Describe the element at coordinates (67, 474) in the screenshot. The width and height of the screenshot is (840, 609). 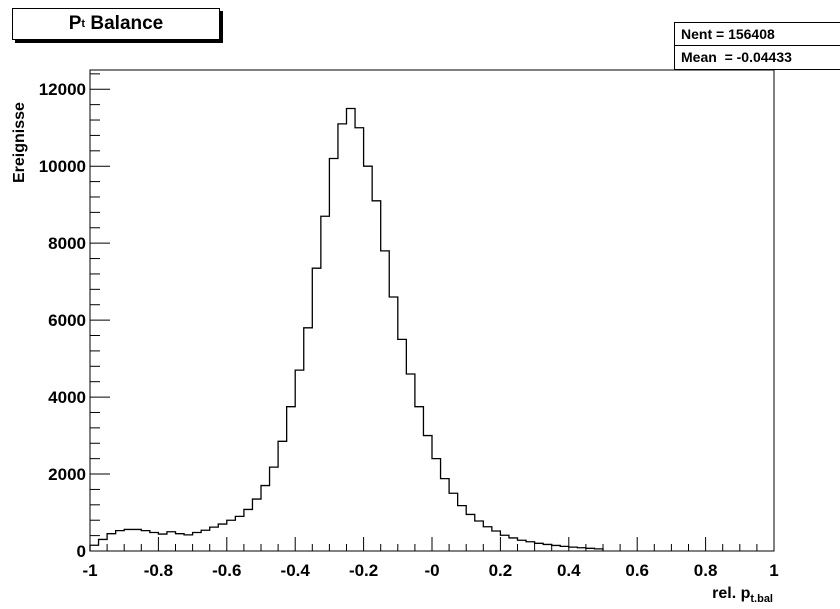
I see `y-tick-label: 2000` at that location.